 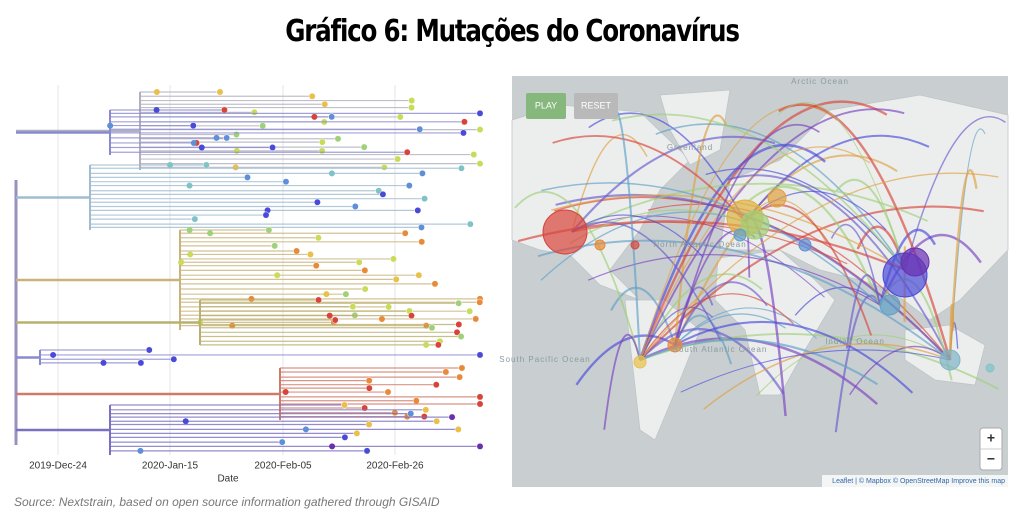 I want to click on map-label: Indian Ocean, so click(x=855, y=341).